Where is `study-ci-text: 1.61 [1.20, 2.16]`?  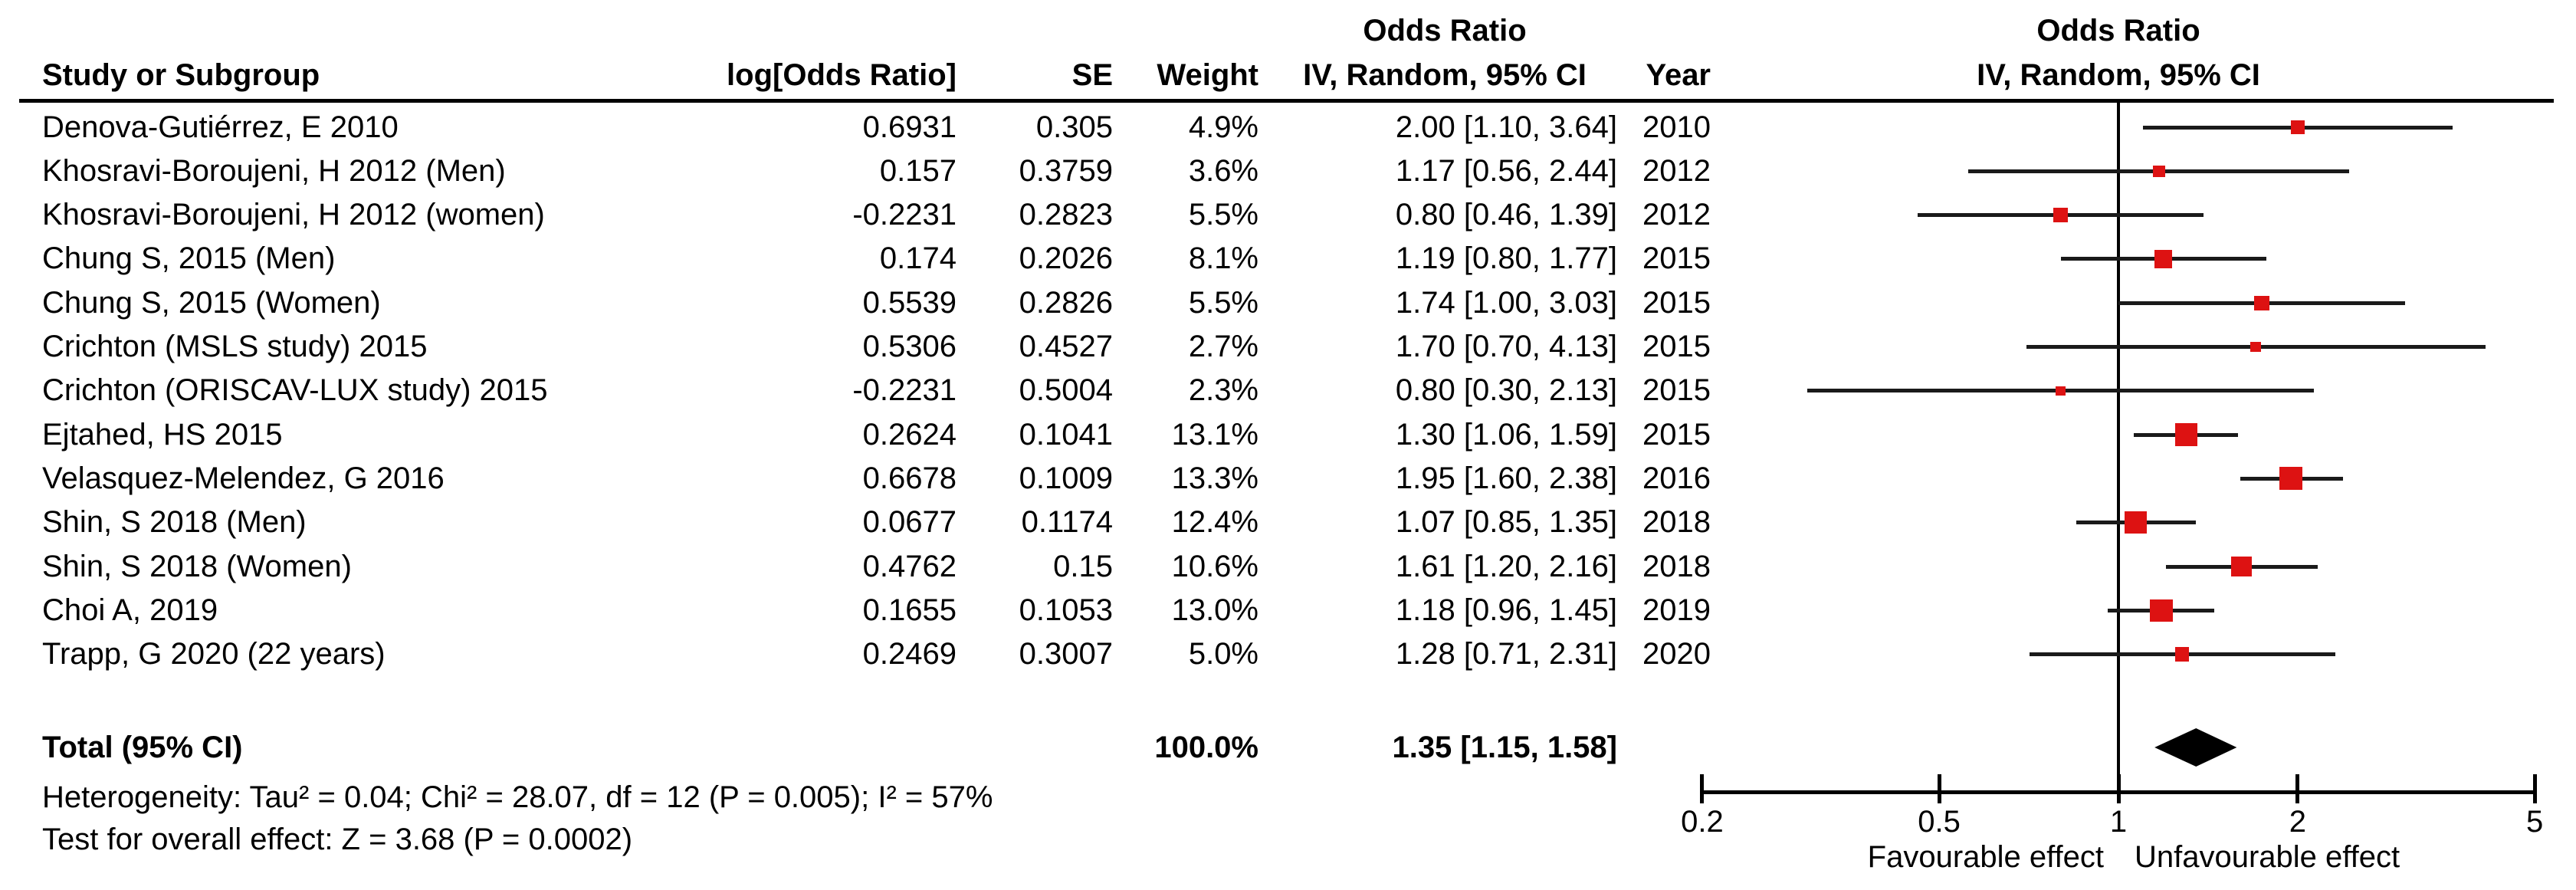 study-ci-text: 1.61 [1.20, 2.16] is located at coordinates (1506, 566).